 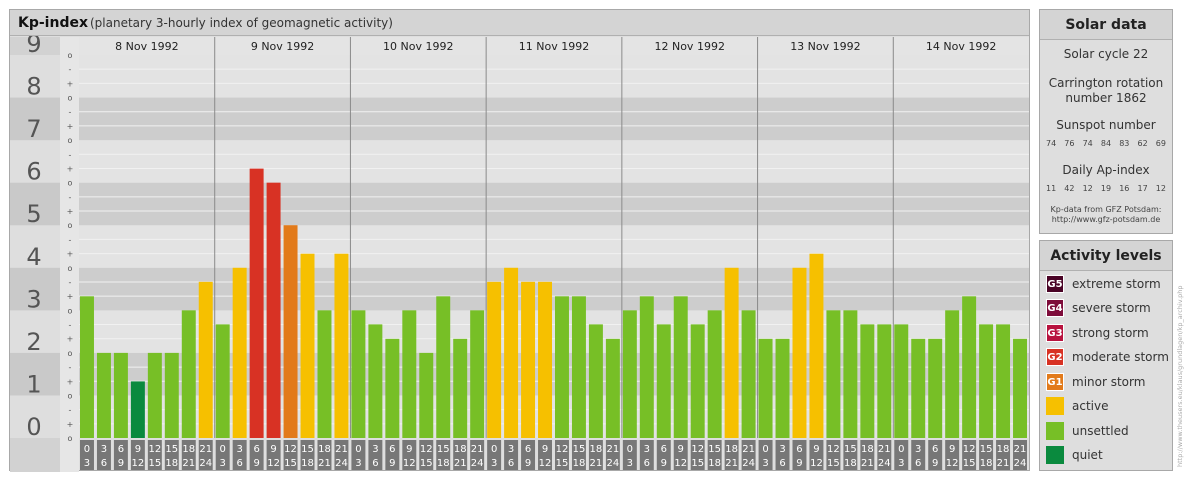 I want to click on sub-tick-label: +, so click(x=70, y=381).